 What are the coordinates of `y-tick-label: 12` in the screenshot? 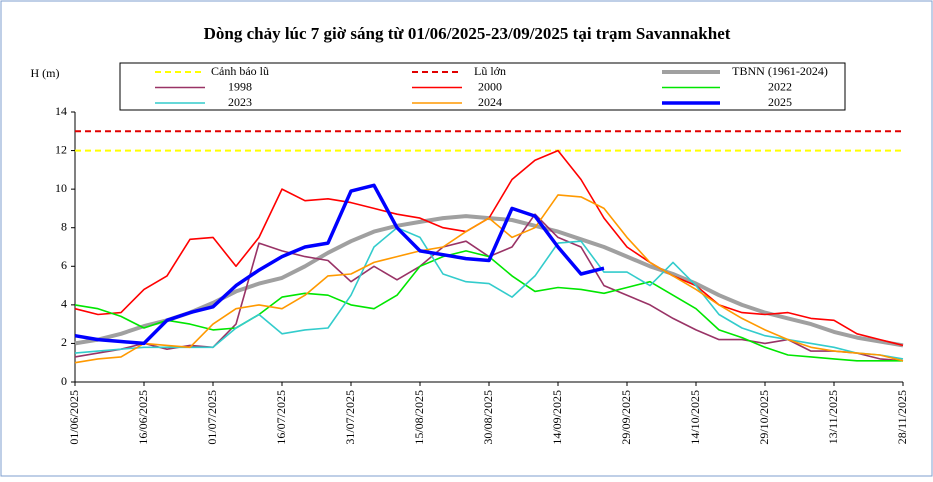 It's located at (61, 149).